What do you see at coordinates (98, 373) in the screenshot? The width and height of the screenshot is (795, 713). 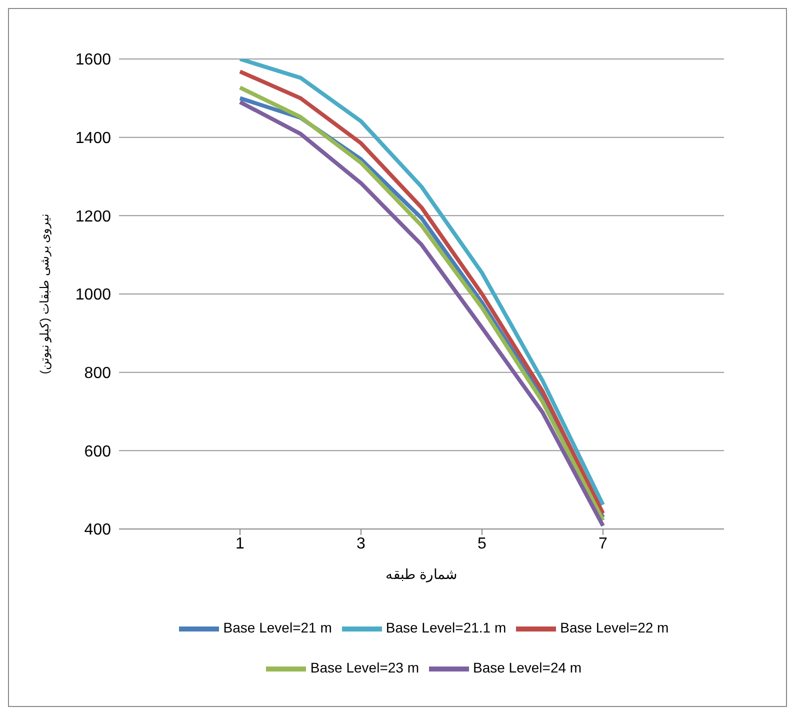 I see `y-tick-label: 800` at bounding box center [98, 373].